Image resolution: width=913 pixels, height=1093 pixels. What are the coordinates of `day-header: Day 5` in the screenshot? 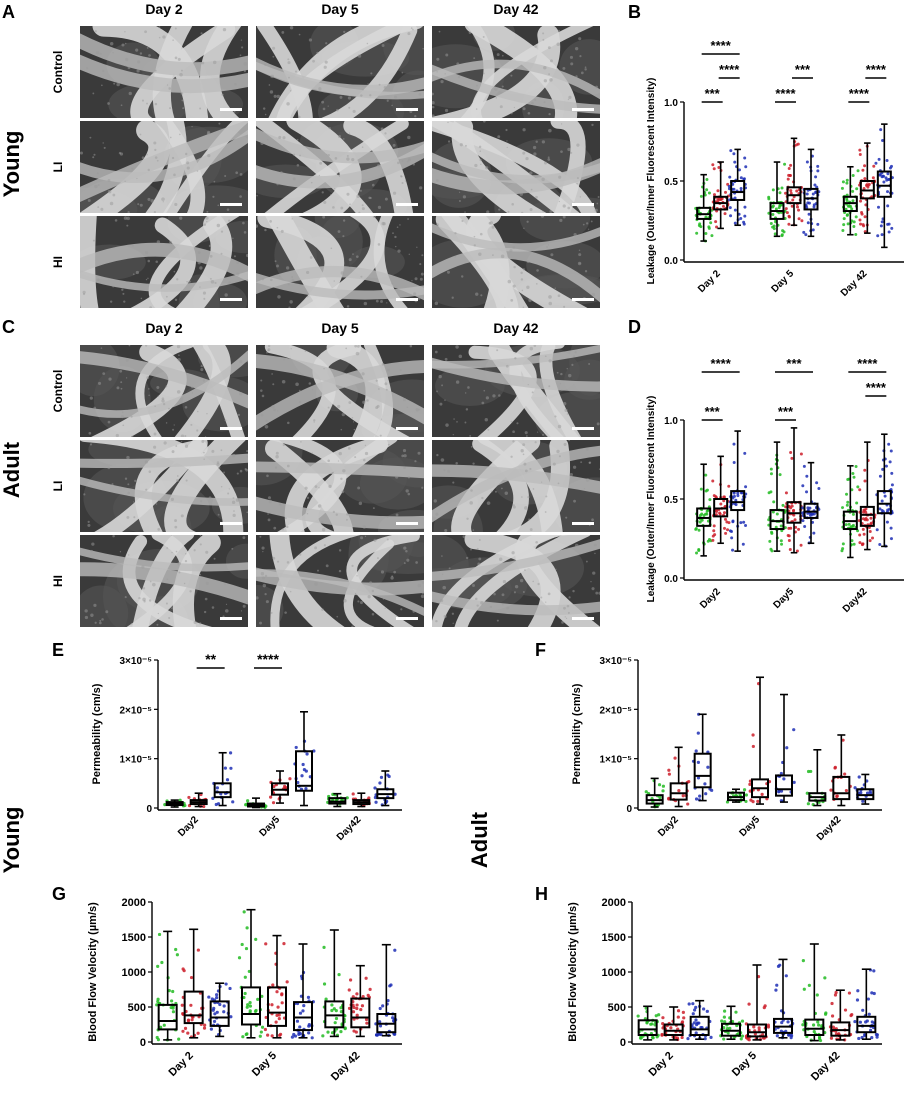 It's located at (340, 328).